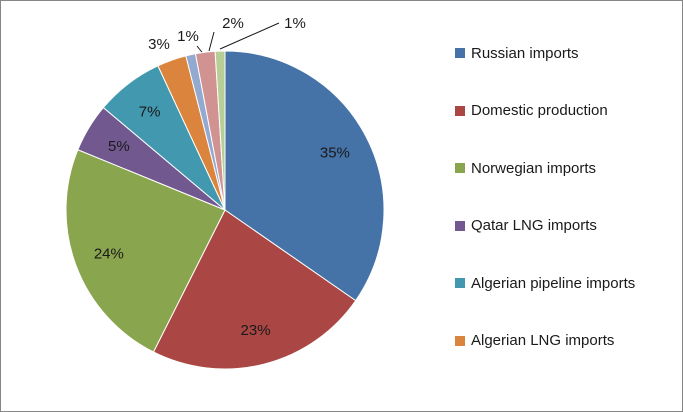  What do you see at coordinates (543, 341) in the screenshot?
I see `legend-label: Algerian LNG imports` at bounding box center [543, 341].